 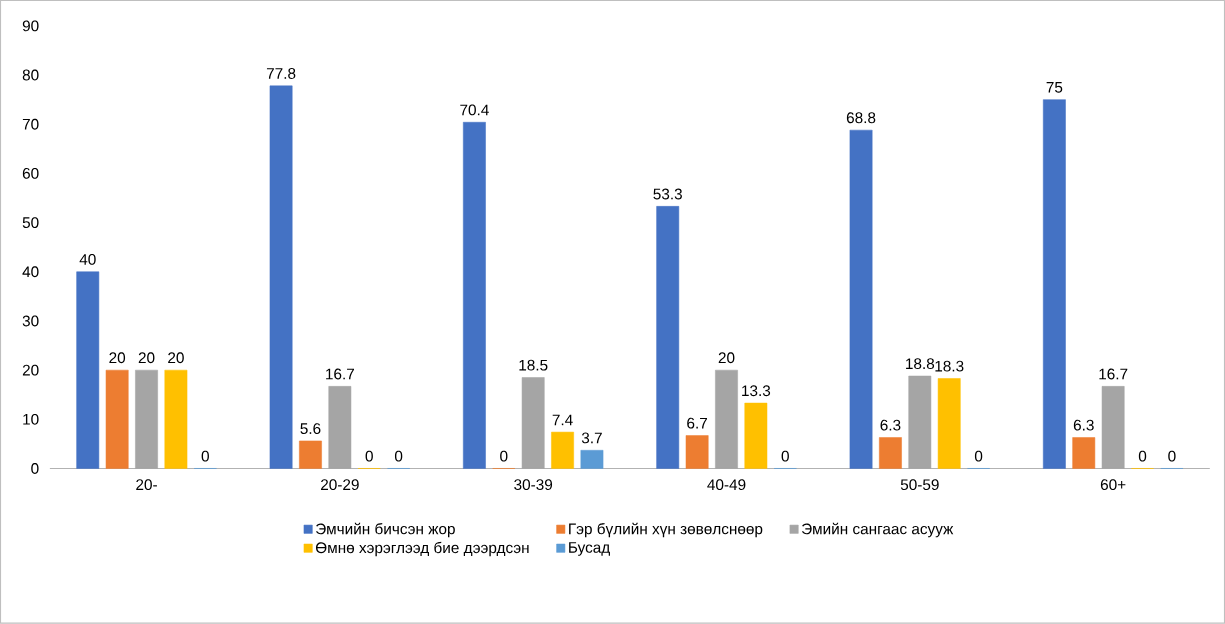 I want to click on legend-label: Эмчийн бичсэн жор, so click(x=385, y=530).